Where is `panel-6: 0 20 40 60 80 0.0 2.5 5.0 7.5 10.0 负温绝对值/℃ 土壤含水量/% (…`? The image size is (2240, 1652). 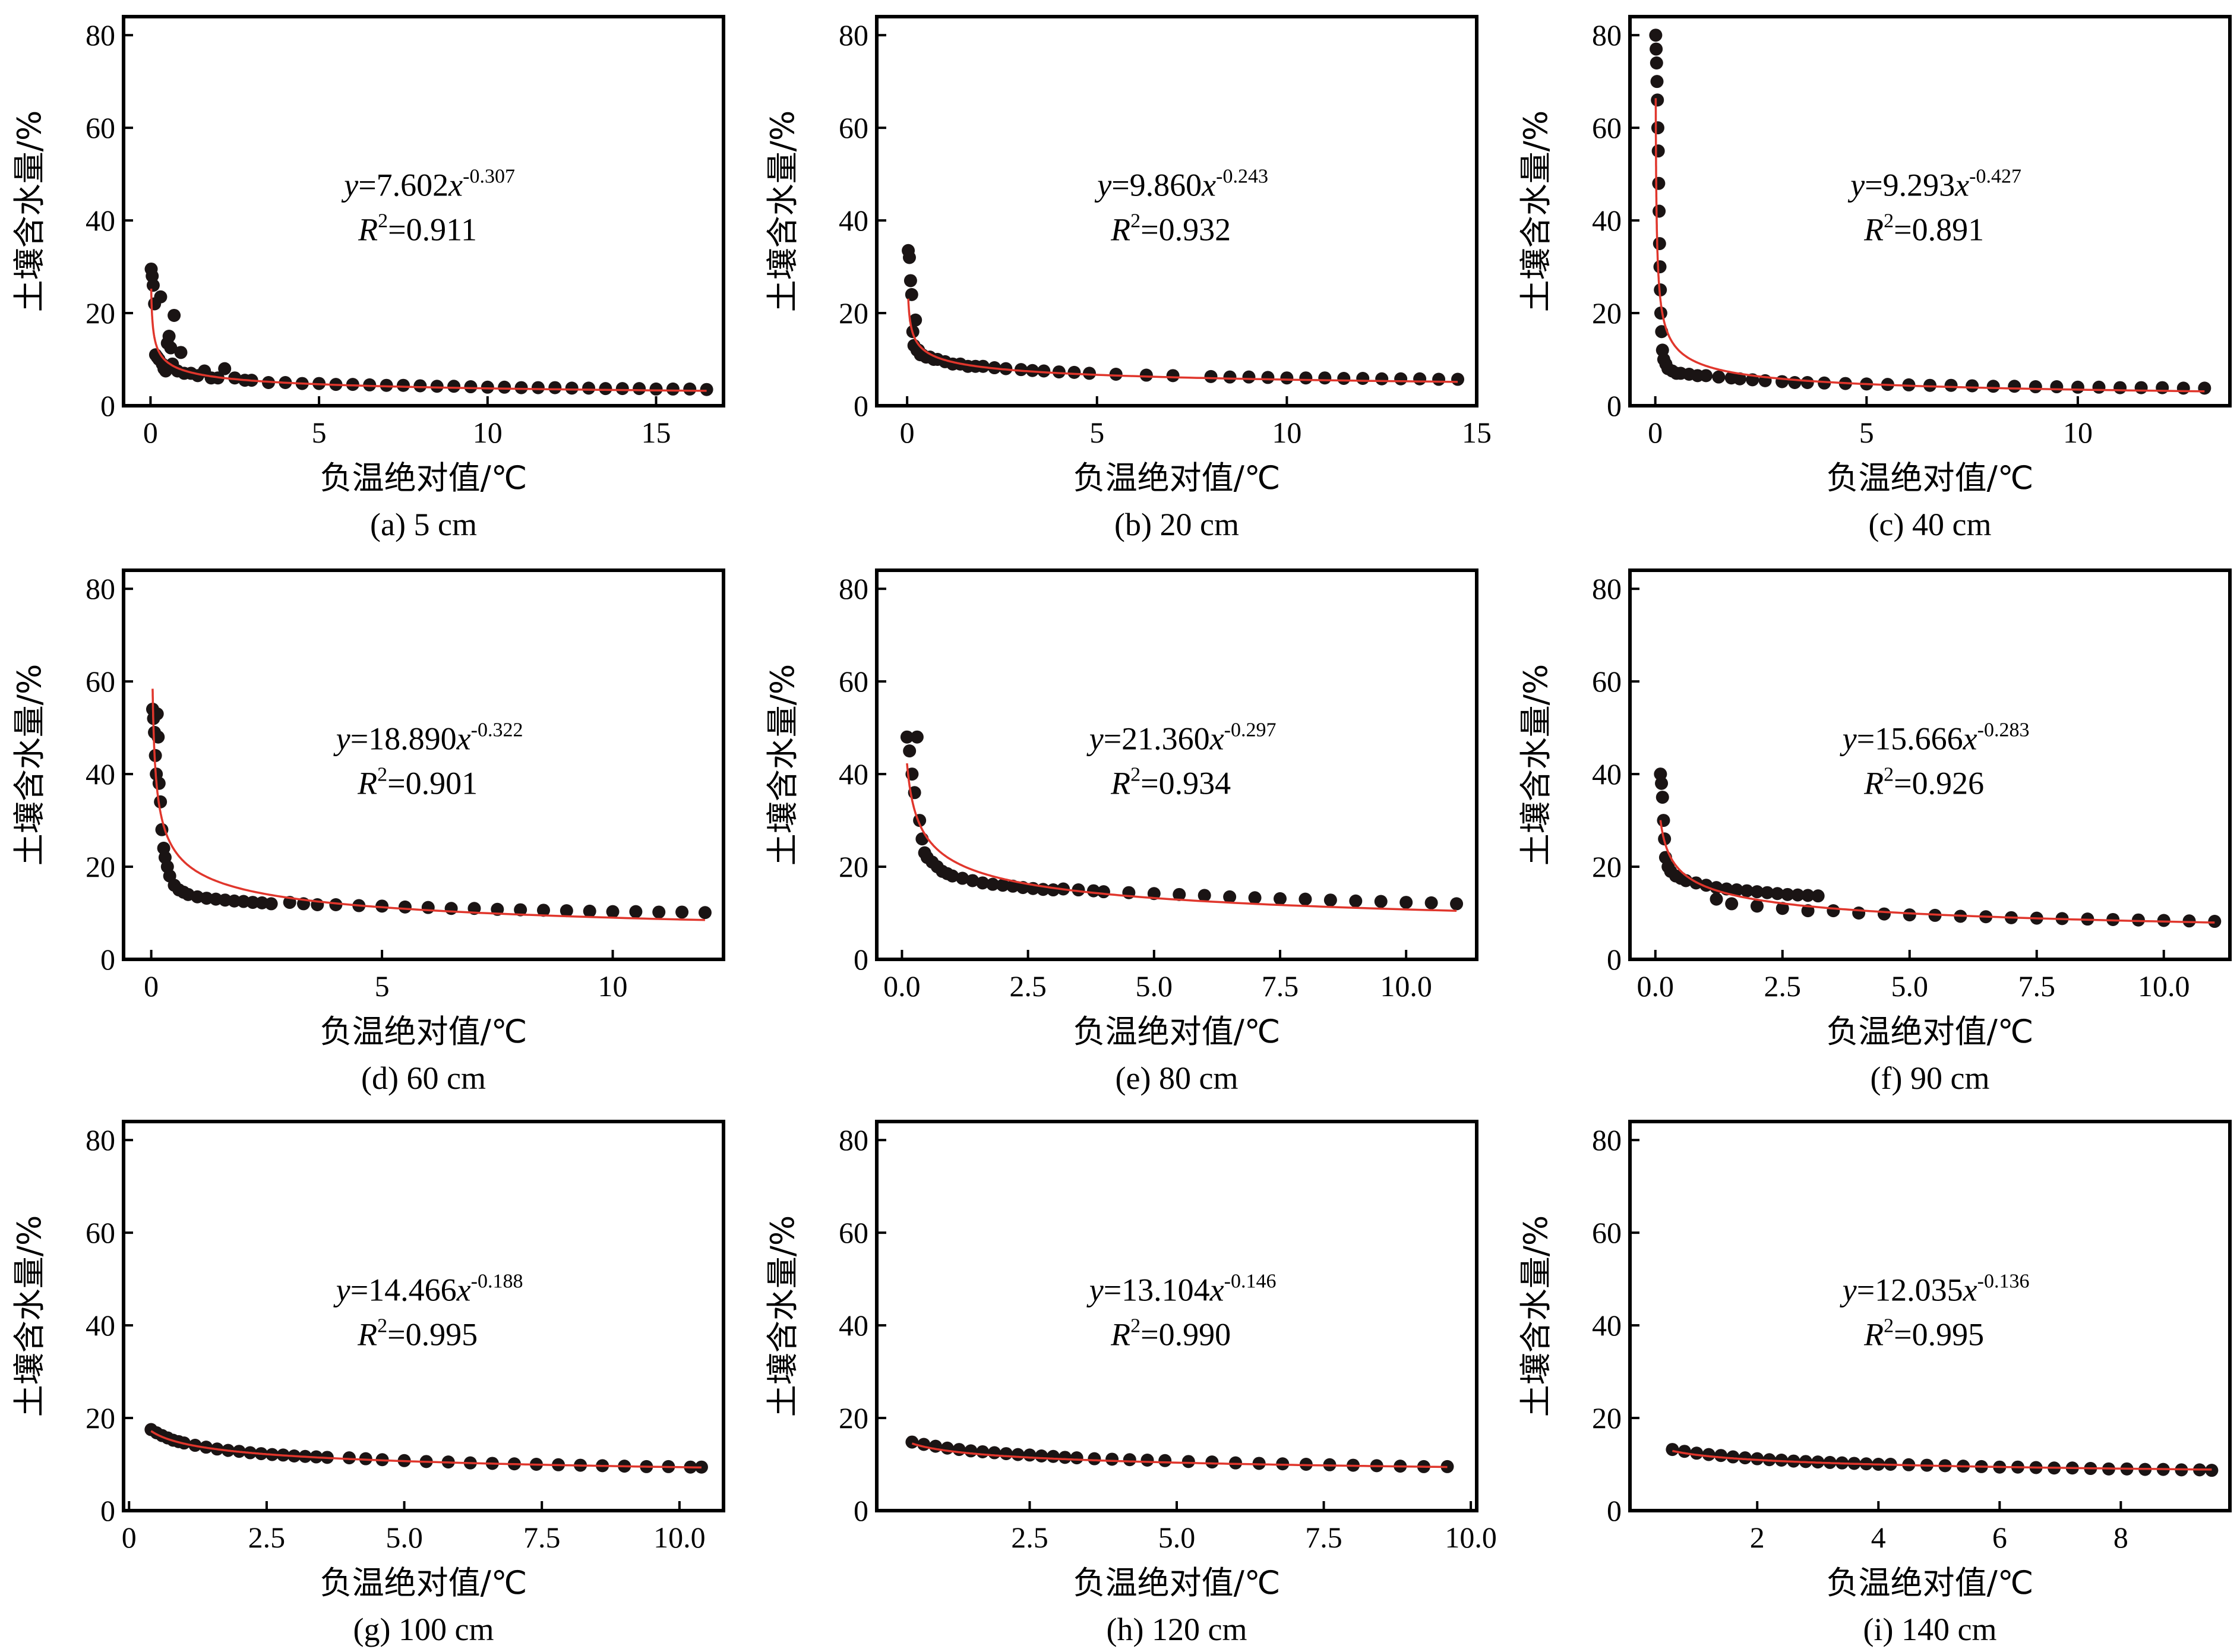 panel-6: 0 20 40 60 80 0.0 2.5 5.0 7.5 10.0 负温绝对值/℃ 土壤含水量/% (… is located at coordinates (1874, 832).